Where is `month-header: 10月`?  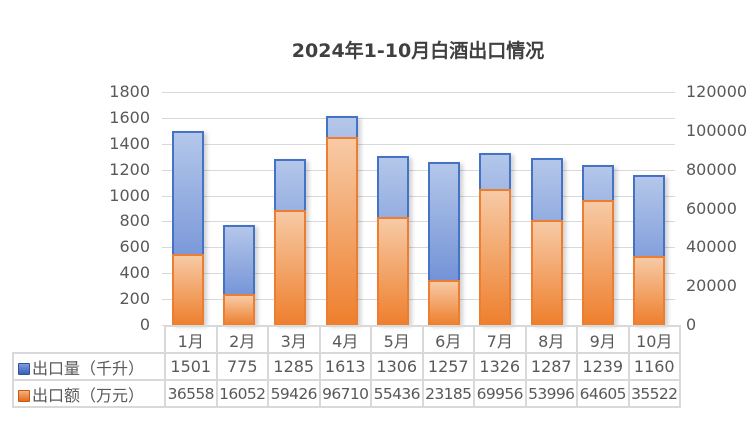
month-header: 10月 is located at coordinates (654, 339).